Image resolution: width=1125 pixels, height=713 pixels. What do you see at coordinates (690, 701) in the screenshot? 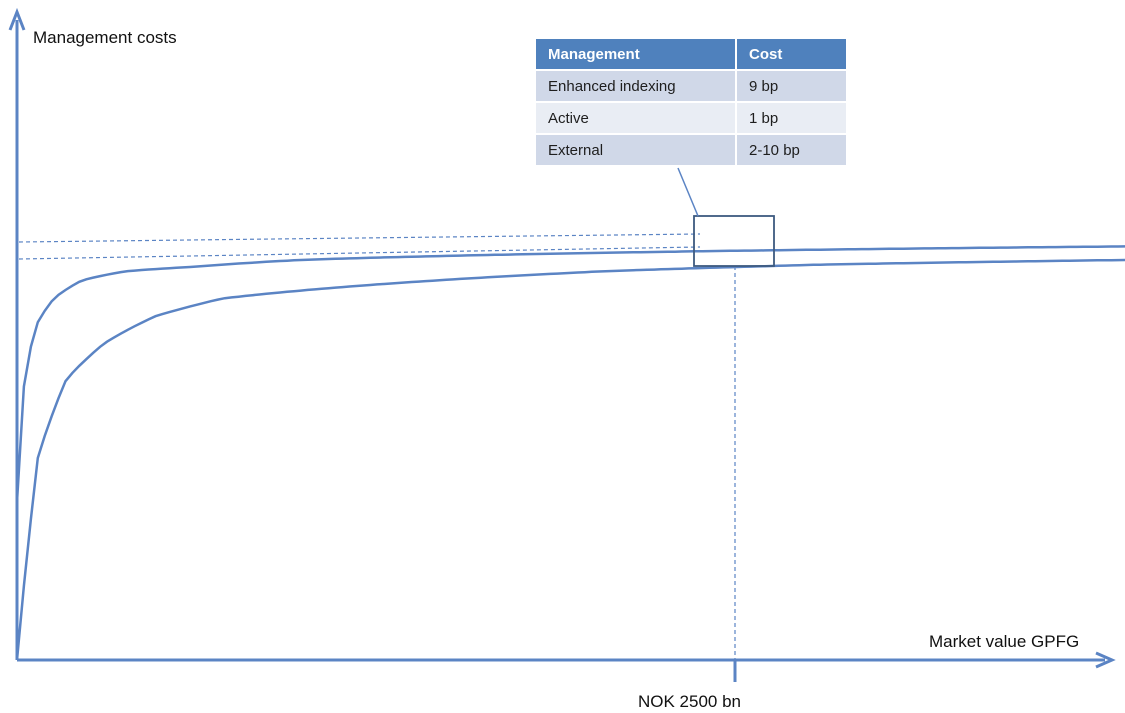
I see `x-marker-label: NOK 2500 bn` at bounding box center [690, 701].